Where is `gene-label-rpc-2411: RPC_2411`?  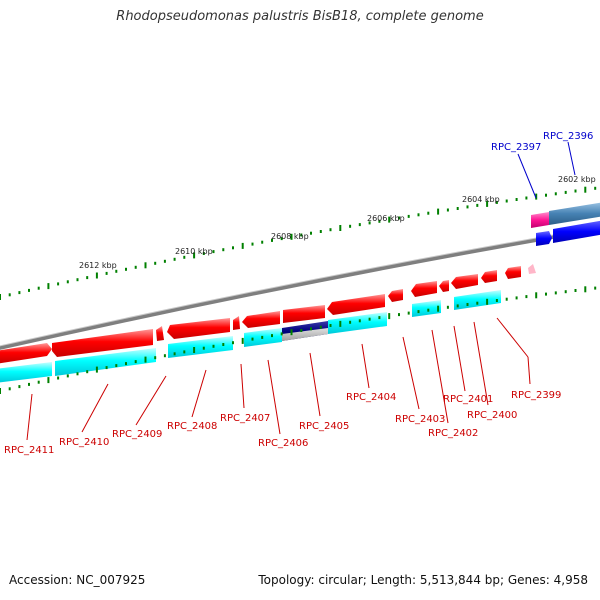 gene-label-rpc-2411: RPC_2411 is located at coordinates (29, 450).